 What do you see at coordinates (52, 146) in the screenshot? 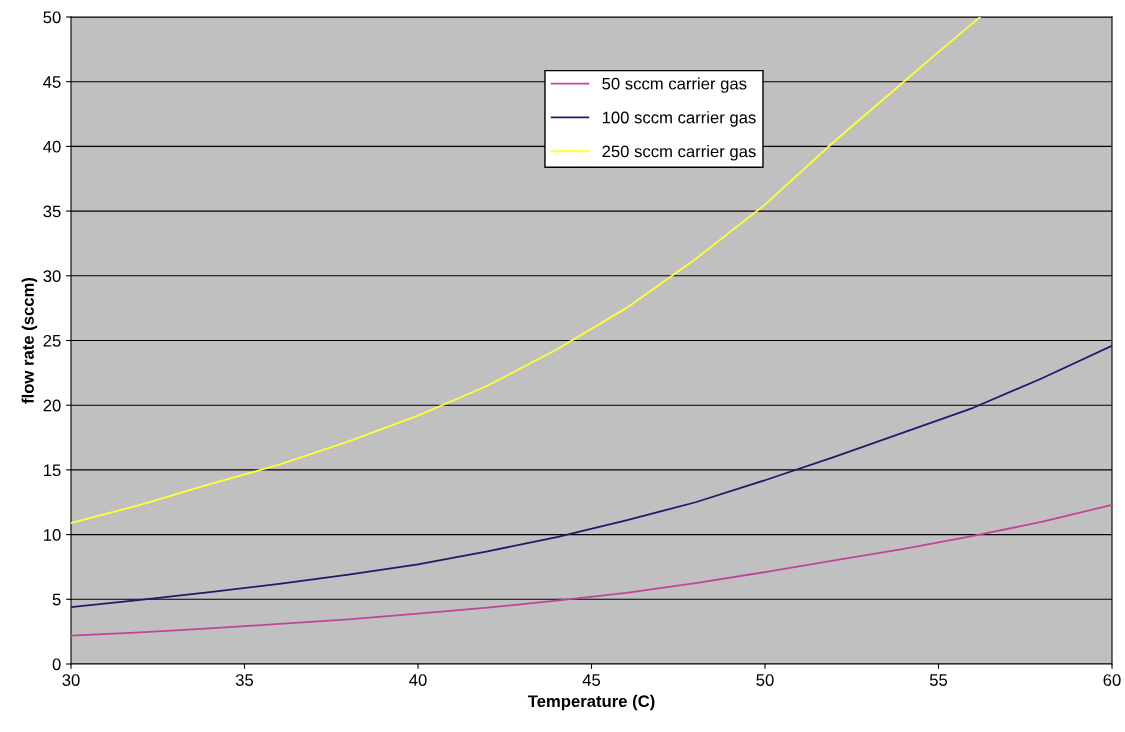
I see `y-tick-label: 40` at bounding box center [52, 146].